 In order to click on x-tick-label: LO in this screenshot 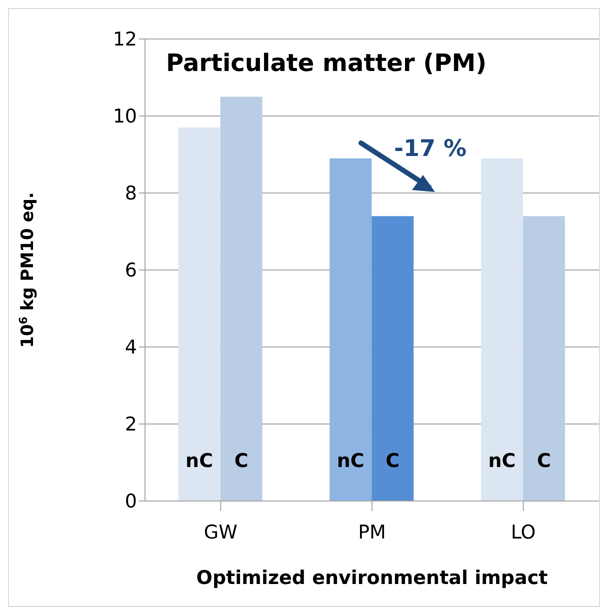, I will do `click(523, 532)`.